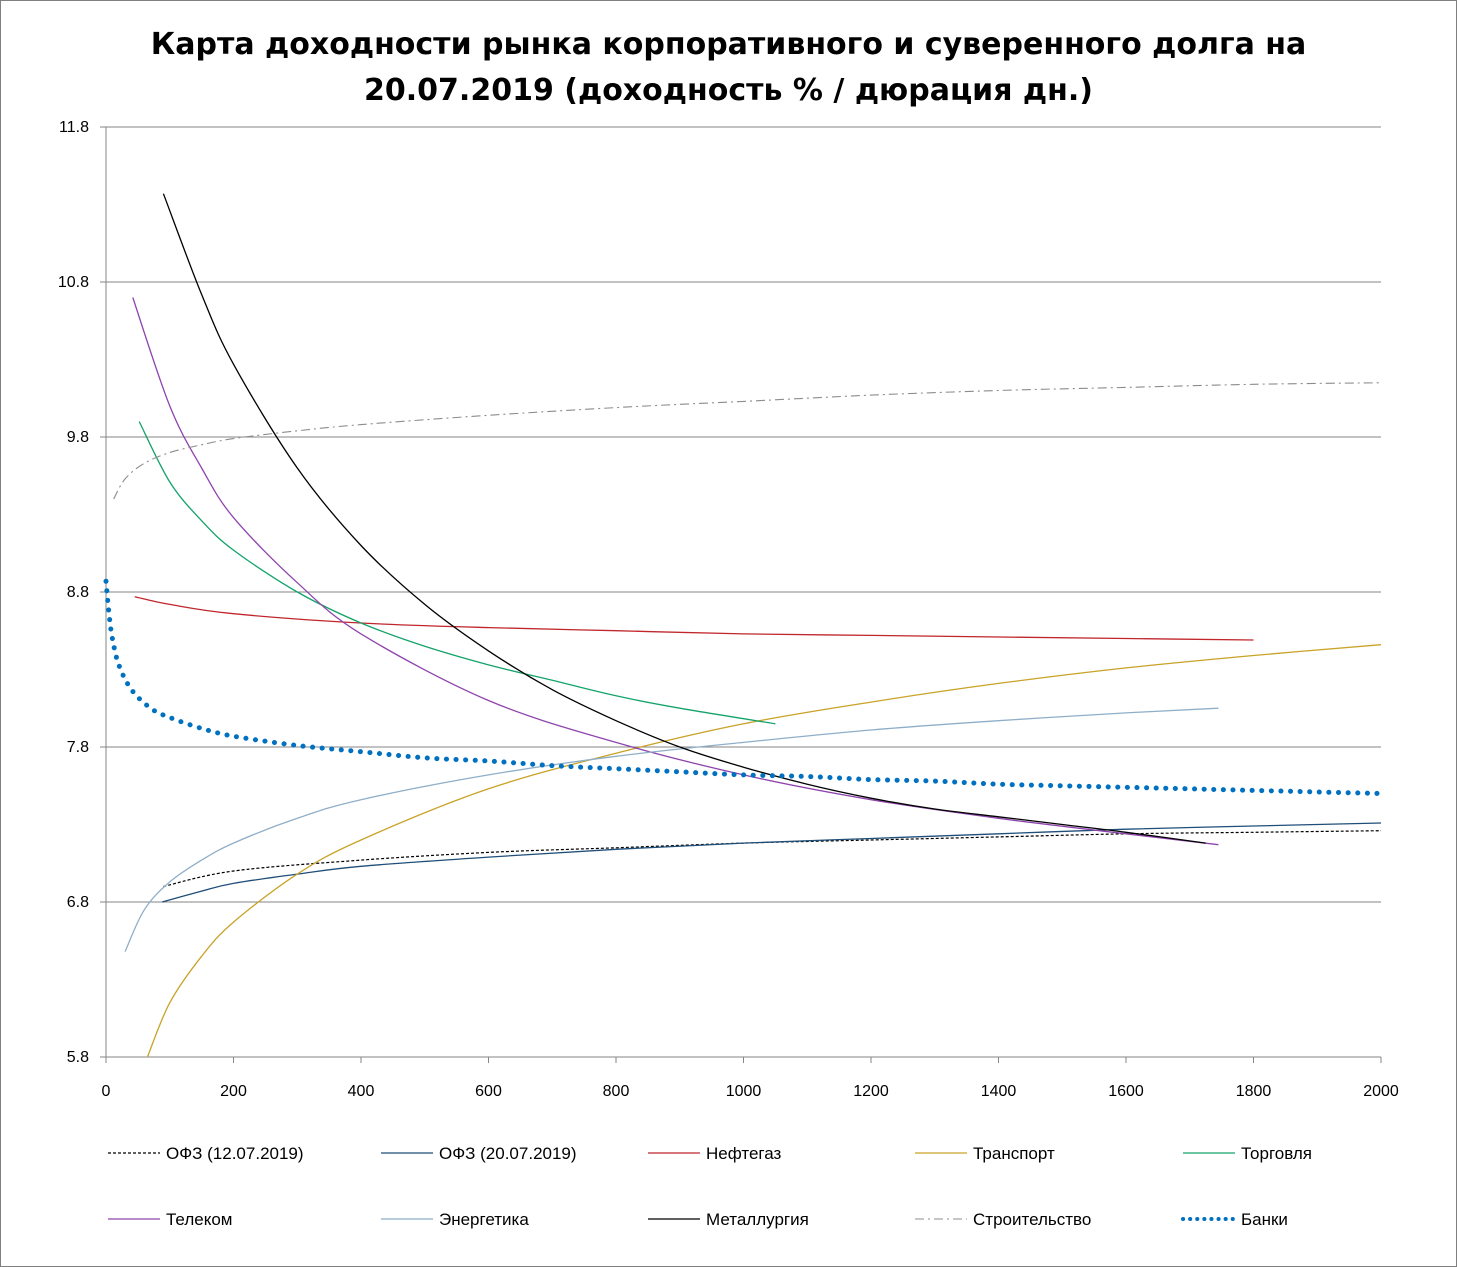 The width and height of the screenshot is (1457, 1267). Describe the element at coordinates (508, 1153) in the screenshot. I see `legend-label-2: ОФЗ (20.07.2019)` at that location.